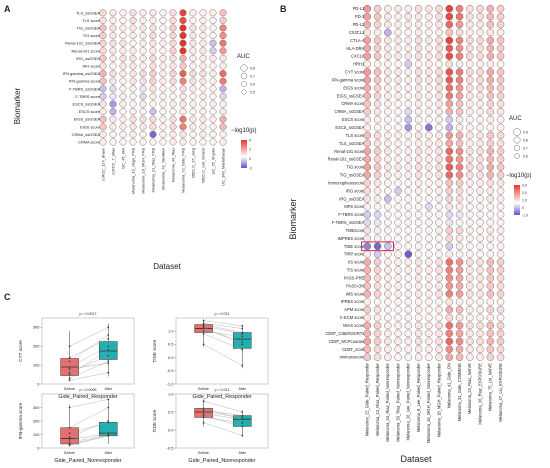 The width and height of the screenshot is (550, 468). Describe the element at coordinates (250, 140) in the screenshot. I see `panel-a-colorbar-tick: 4` at that location.